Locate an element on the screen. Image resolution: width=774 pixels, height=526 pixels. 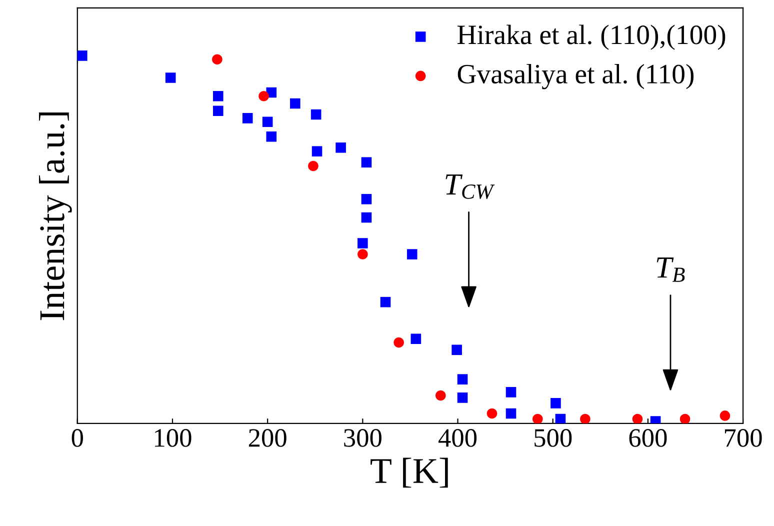
y-axis-title: Intensity [a.u.] is located at coordinates (55, 216).